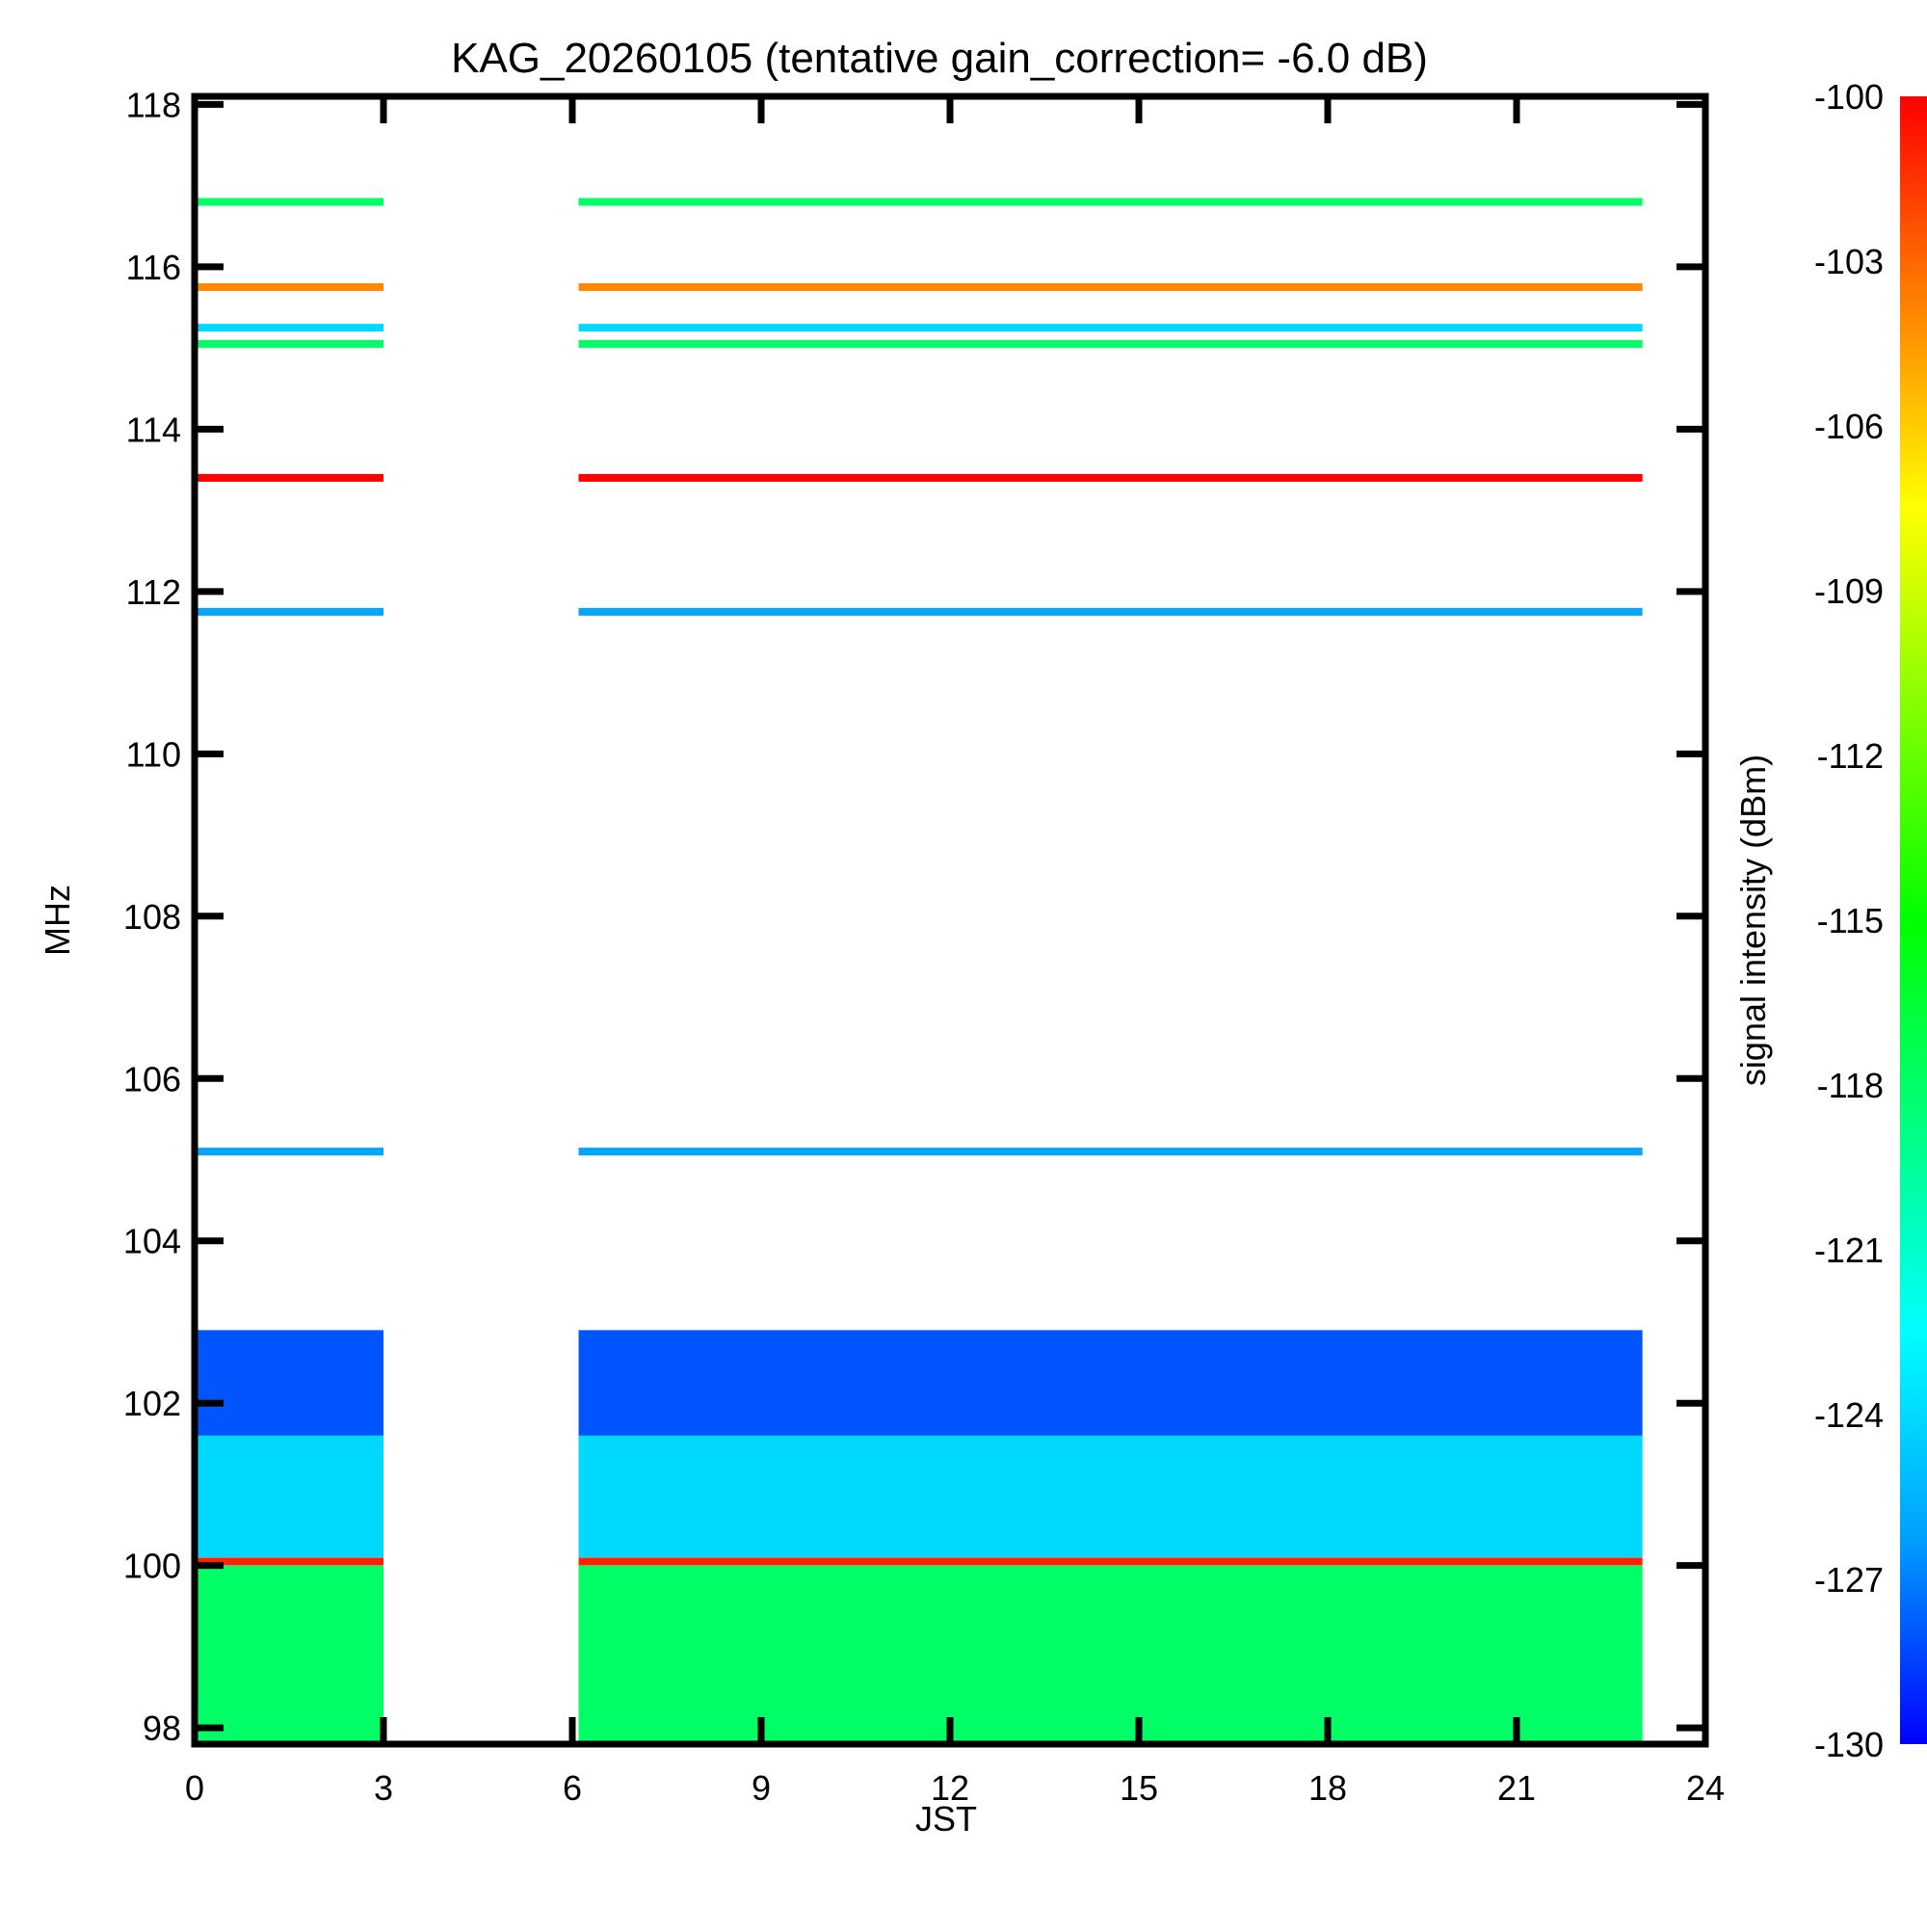  What do you see at coordinates (153, 429) in the screenshot?
I see `y-tick-label: 114` at bounding box center [153, 429].